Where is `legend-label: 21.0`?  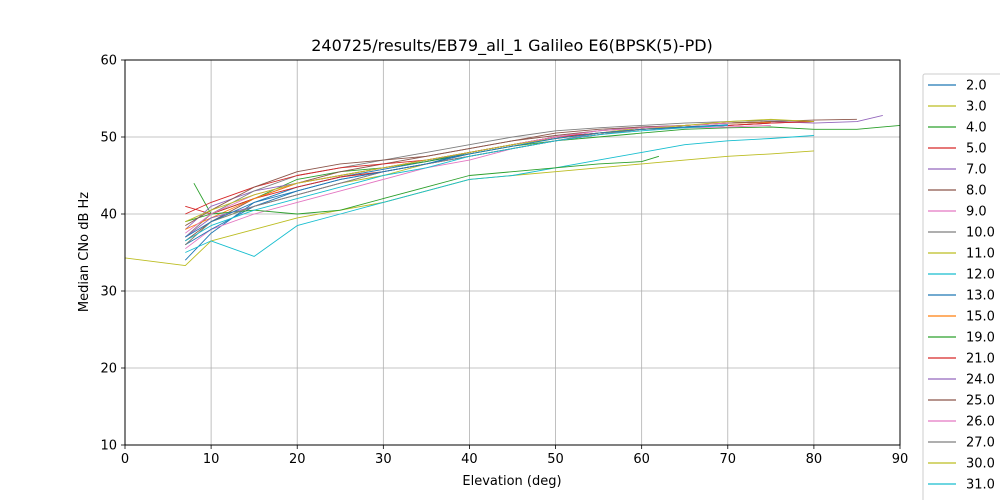
legend-label: 21.0 is located at coordinates (980, 359).